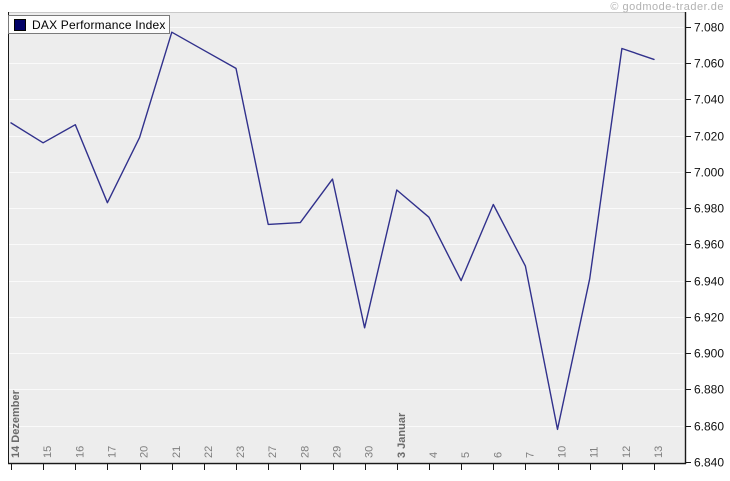 The width and height of the screenshot is (730, 481). Describe the element at coordinates (667, 7) in the screenshot. I see `watermark: © godmode-trader.de` at that location.